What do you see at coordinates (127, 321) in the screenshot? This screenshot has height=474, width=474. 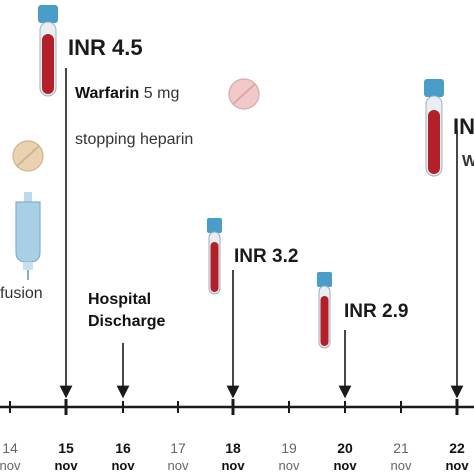 I see `hospital-discharge-line2: Discharge` at bounding box center [127, 321].